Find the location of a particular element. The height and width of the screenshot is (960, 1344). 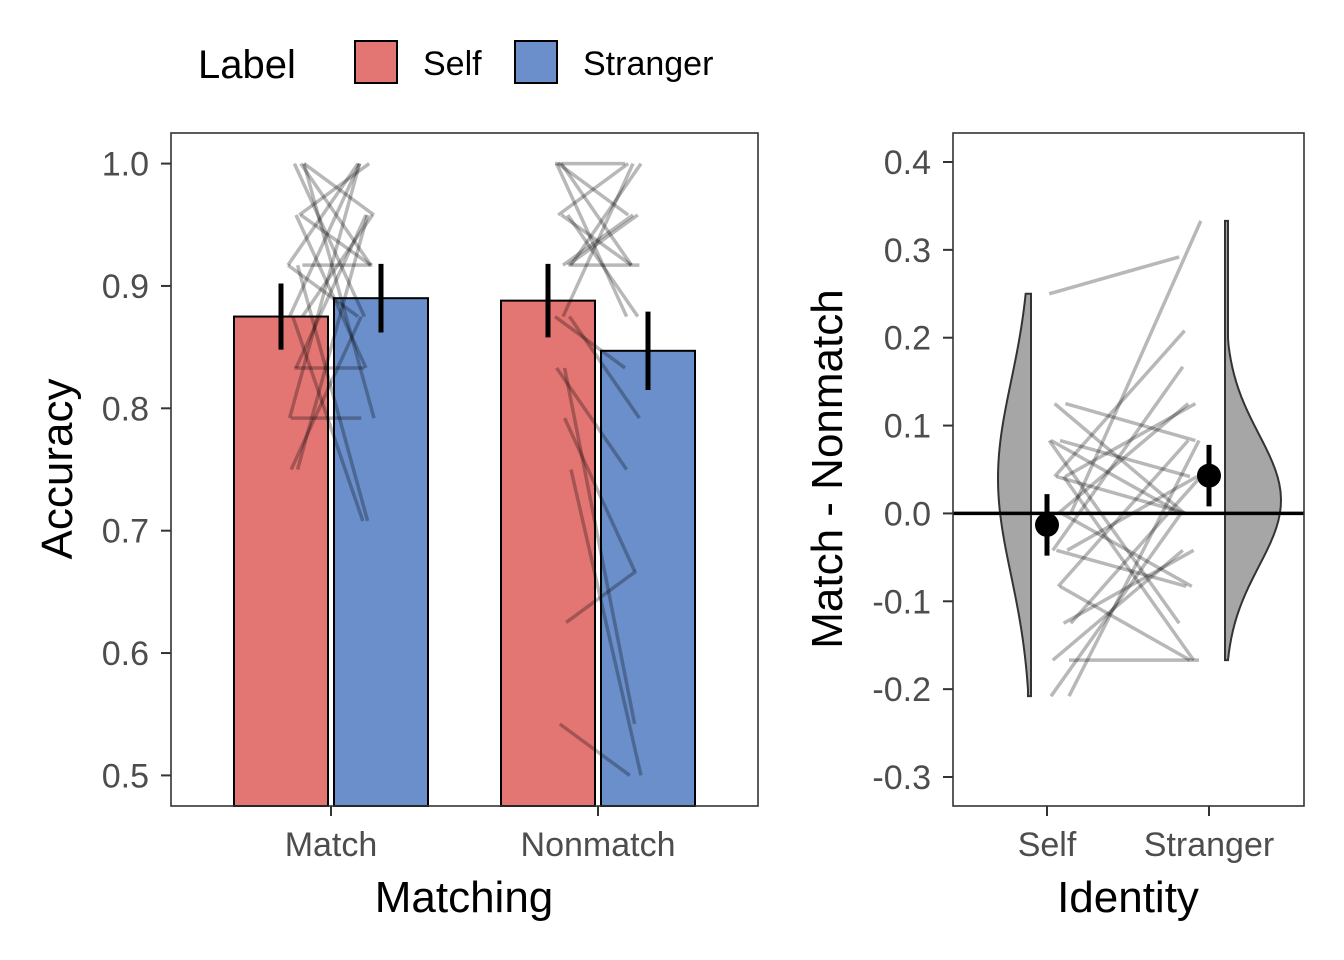

y-tick-label: 0.5 is located at coordinates (125, 776).